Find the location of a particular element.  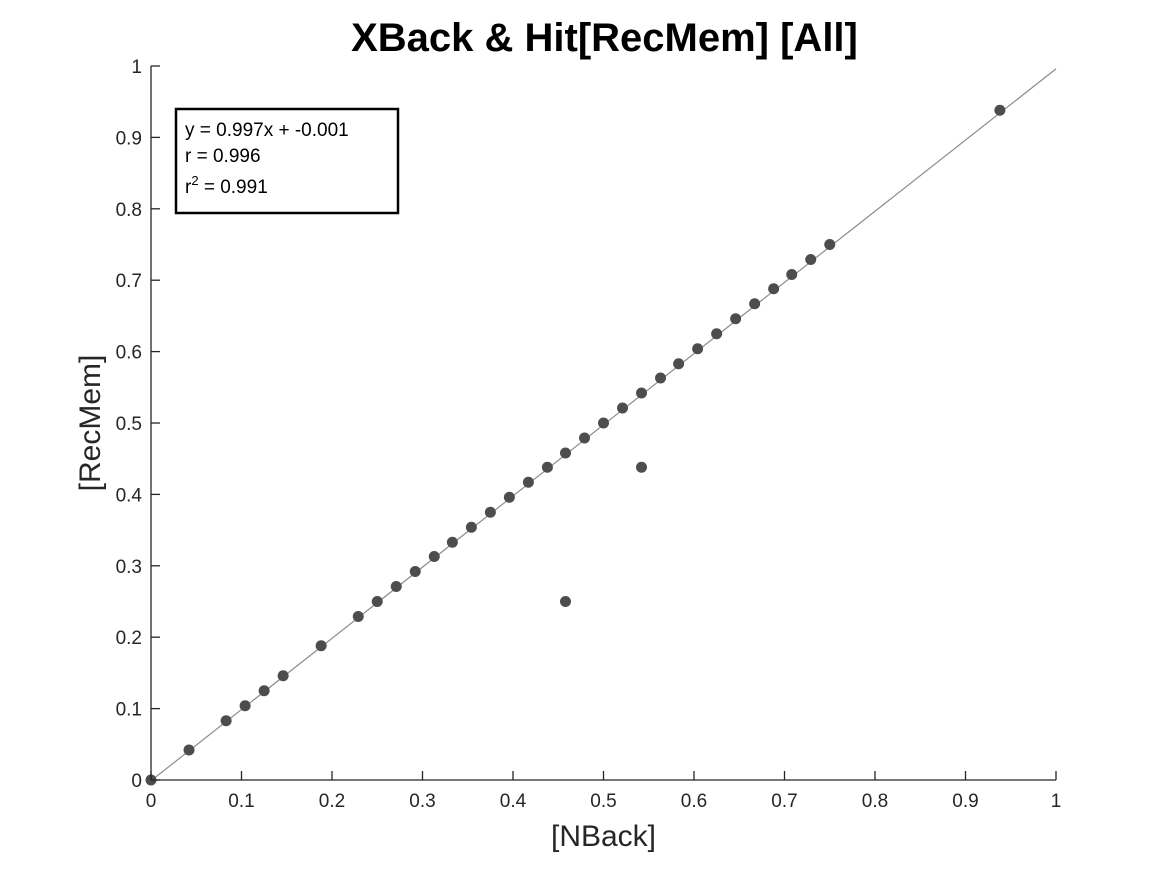

y-tick-label: 0.6 is located at coordinates (129, 353).